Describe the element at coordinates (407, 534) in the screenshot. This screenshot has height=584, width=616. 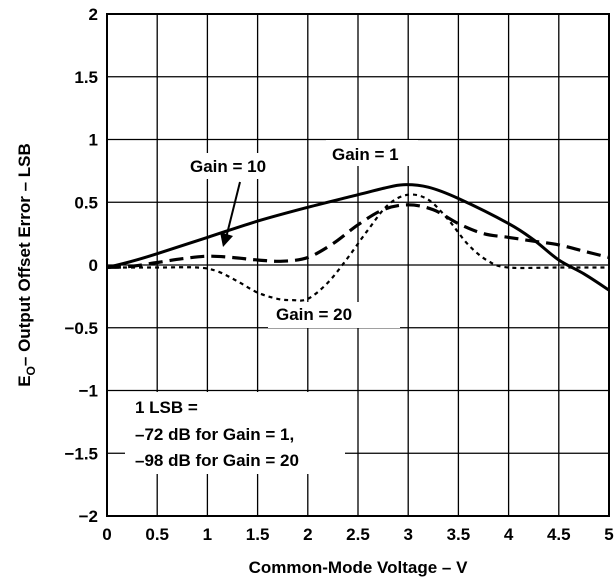
I see `x-tick-label: 3` at that location.